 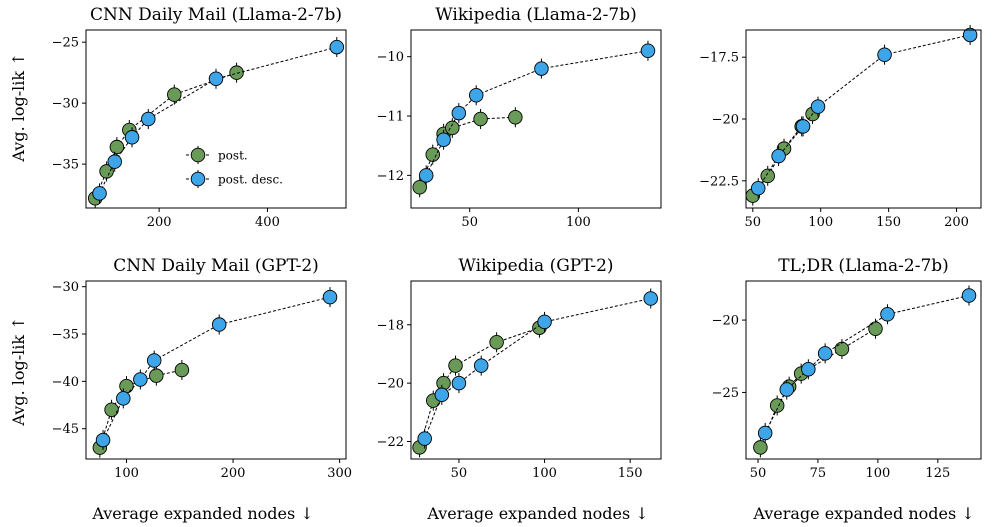 What do you see at coordinates (863, 513) in the screenshot?
I see `x-axis-label-right: Average expanded nodes ↓` at bounding box center [863, 513].